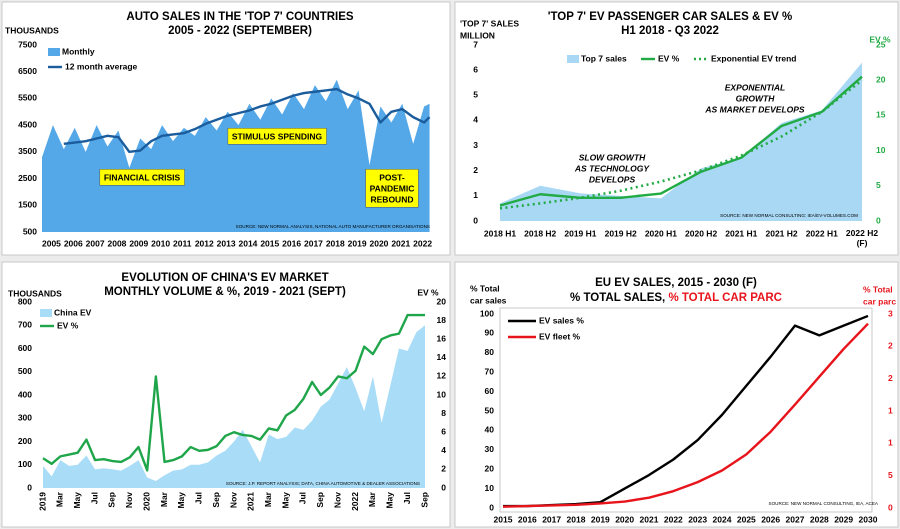 This screenshot has height=529, width=900. Describe the element at coordinates (25, 301) in the screenshot. I see `y-tick-label: 800` at that location.